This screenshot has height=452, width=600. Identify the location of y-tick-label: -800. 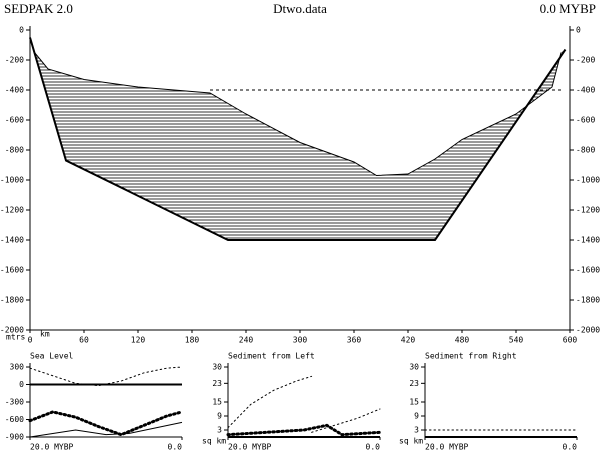
(14, 150).